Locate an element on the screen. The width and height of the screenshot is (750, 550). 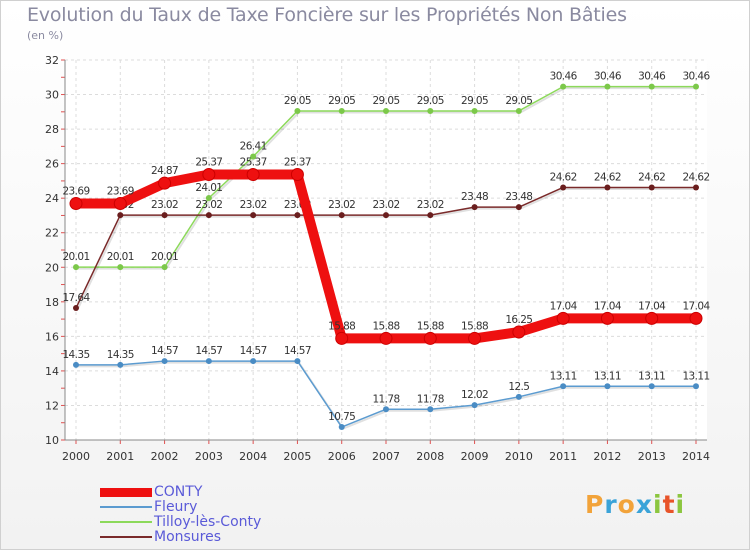
legend-label: Fleury is located at coordinates (176, 507).